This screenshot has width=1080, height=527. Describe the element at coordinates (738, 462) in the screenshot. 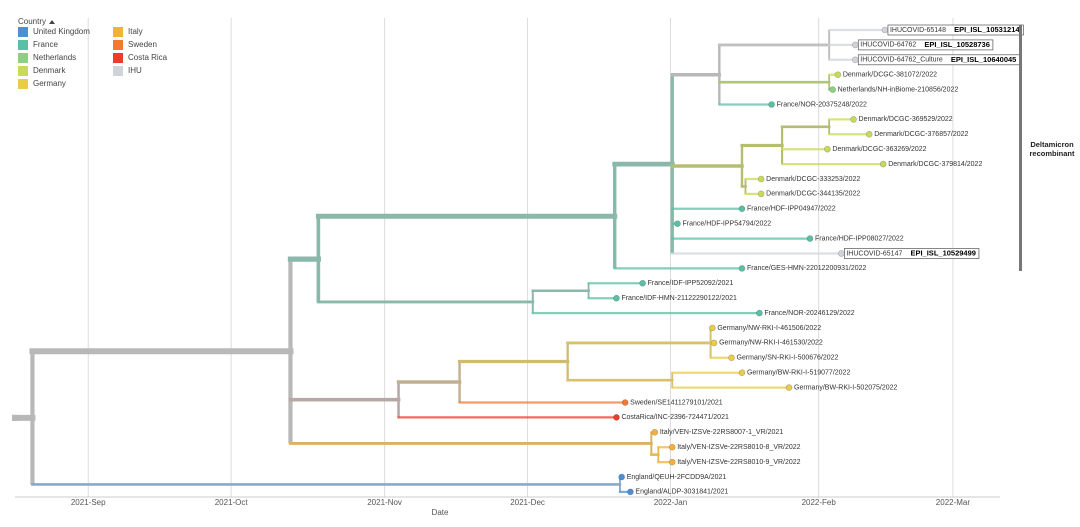

I see `tip-label: Italy/VEN-IZSVe-22RS8010-9_VR/2022` at that location.